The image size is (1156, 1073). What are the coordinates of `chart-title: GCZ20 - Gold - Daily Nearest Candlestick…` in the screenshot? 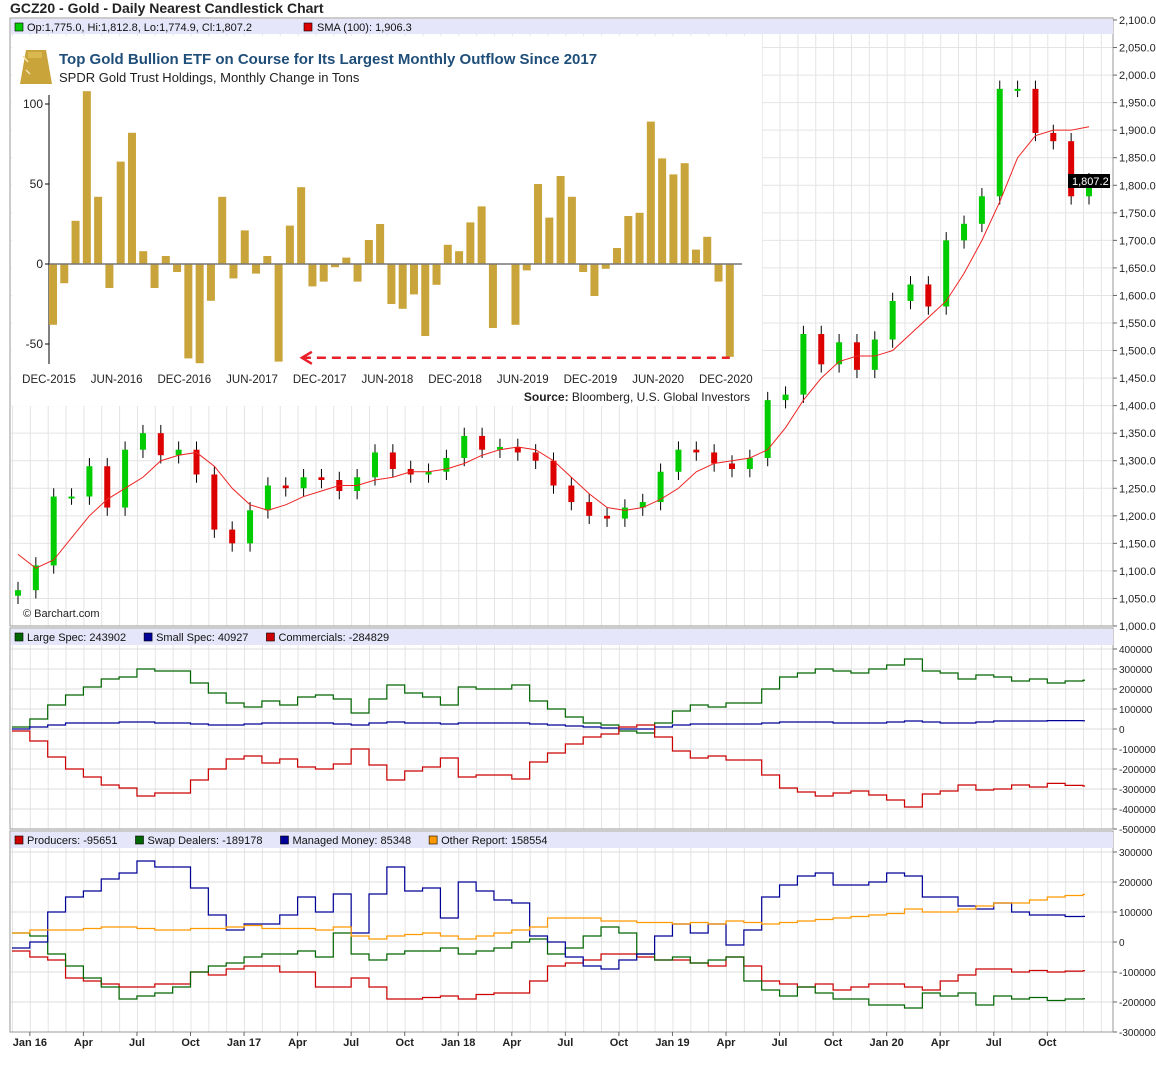 It's located at (167, 8).